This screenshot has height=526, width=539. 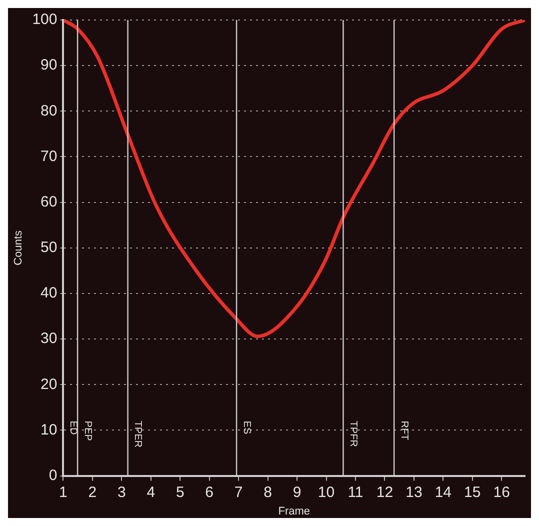 What do you see at coordinates (501, 492) in the screenshot?
I see `x-tick-label: 16` at bounding box center [501, 492].